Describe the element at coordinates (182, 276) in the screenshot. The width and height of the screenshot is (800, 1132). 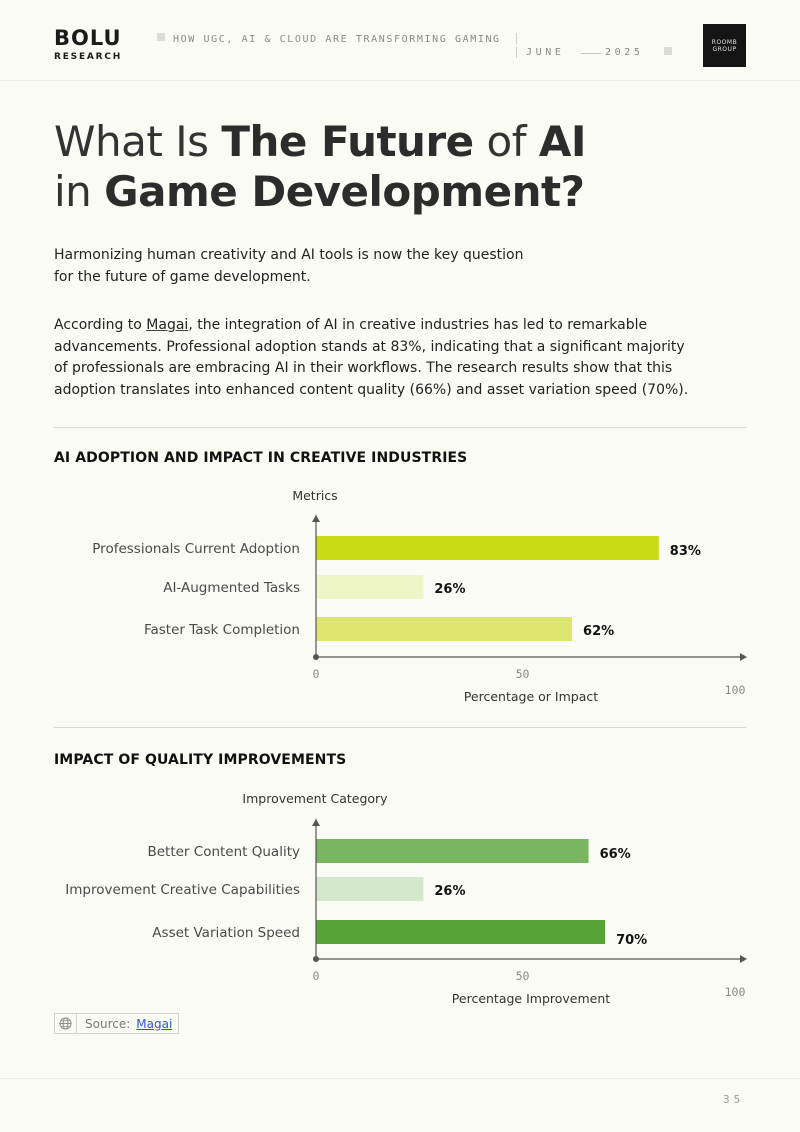
I see `intro-line: for the future of game development.` at that location.